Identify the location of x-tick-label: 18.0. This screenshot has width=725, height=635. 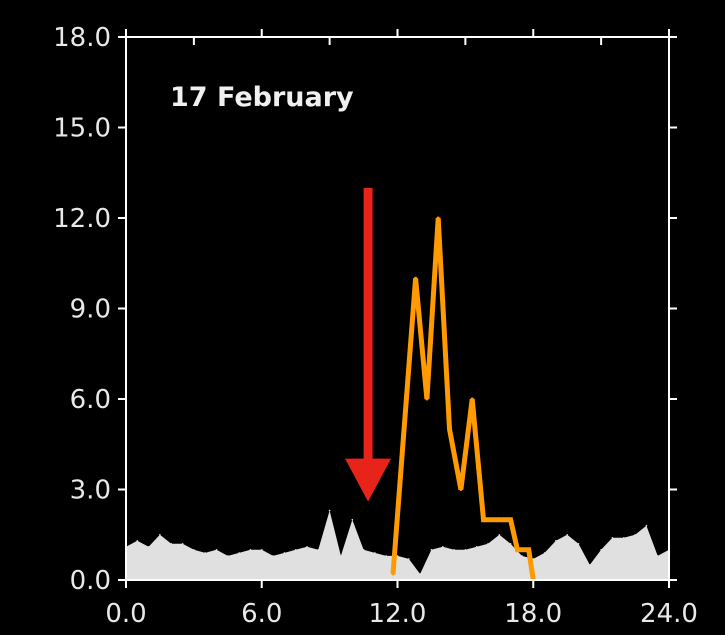
(533, 614).